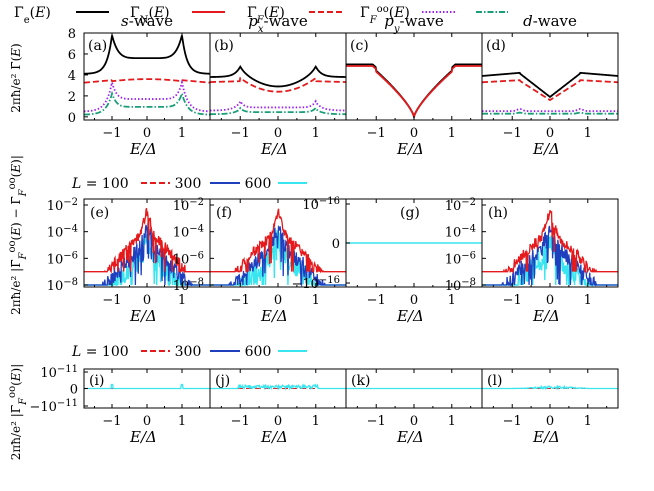 The width and height of the screenshot is (654, 491). What do you see at coordinates (196, 228) in the screenshot?
I see `panel-f-ytick-label-part: −4` at bounding box center [196, 228].